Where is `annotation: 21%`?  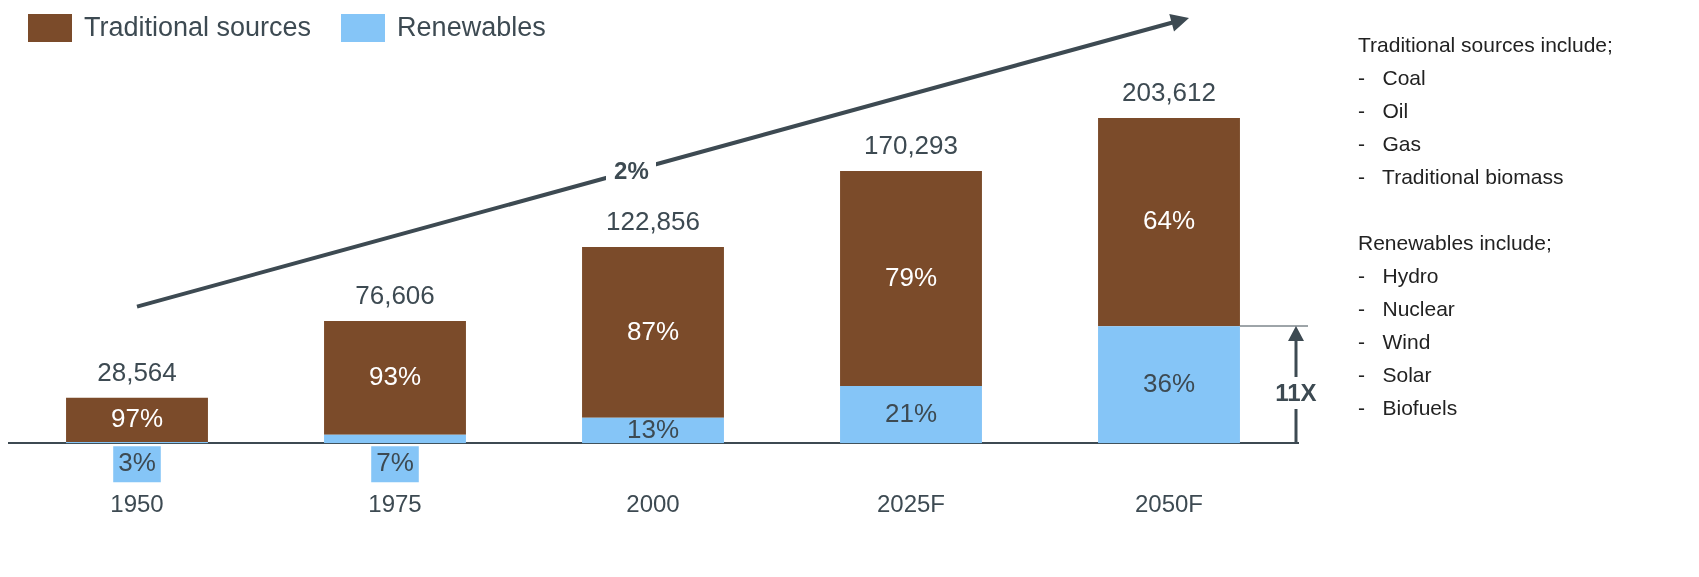 annotation: 21% is located at coordinates (911, 412).